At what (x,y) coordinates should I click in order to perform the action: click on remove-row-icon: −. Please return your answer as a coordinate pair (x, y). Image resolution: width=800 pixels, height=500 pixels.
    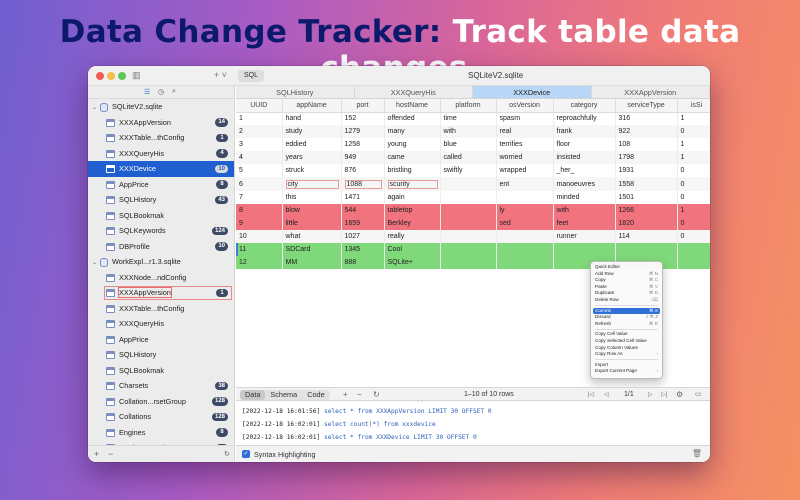
    Looking at the image, I should click on (359, 394).